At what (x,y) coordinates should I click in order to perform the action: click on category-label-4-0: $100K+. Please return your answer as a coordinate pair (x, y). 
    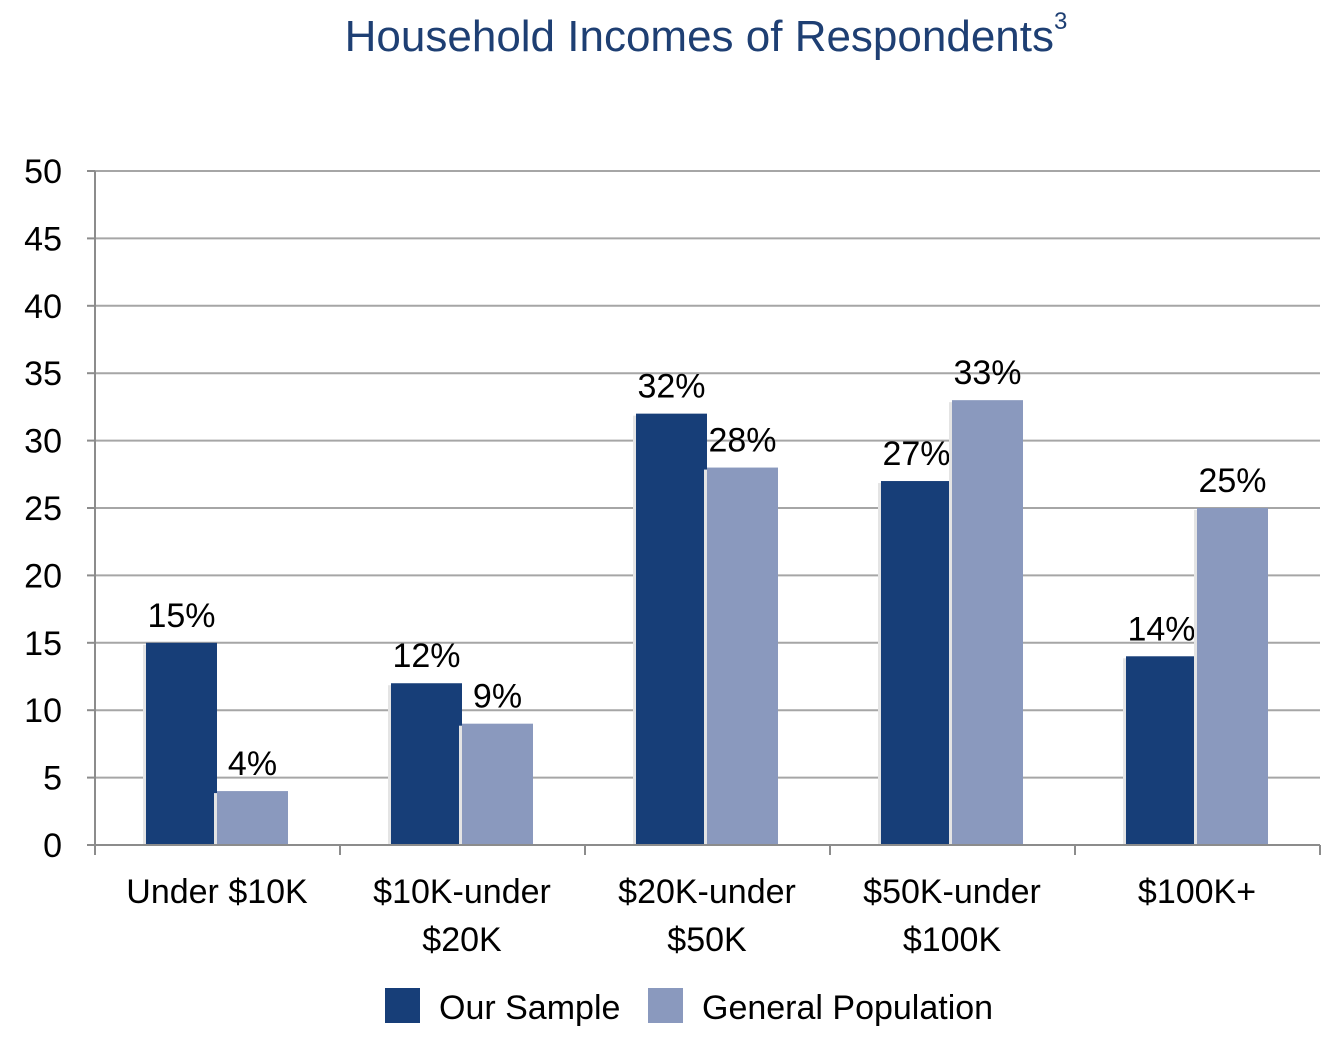
    Looking at the image, I should click on (1197, 892).